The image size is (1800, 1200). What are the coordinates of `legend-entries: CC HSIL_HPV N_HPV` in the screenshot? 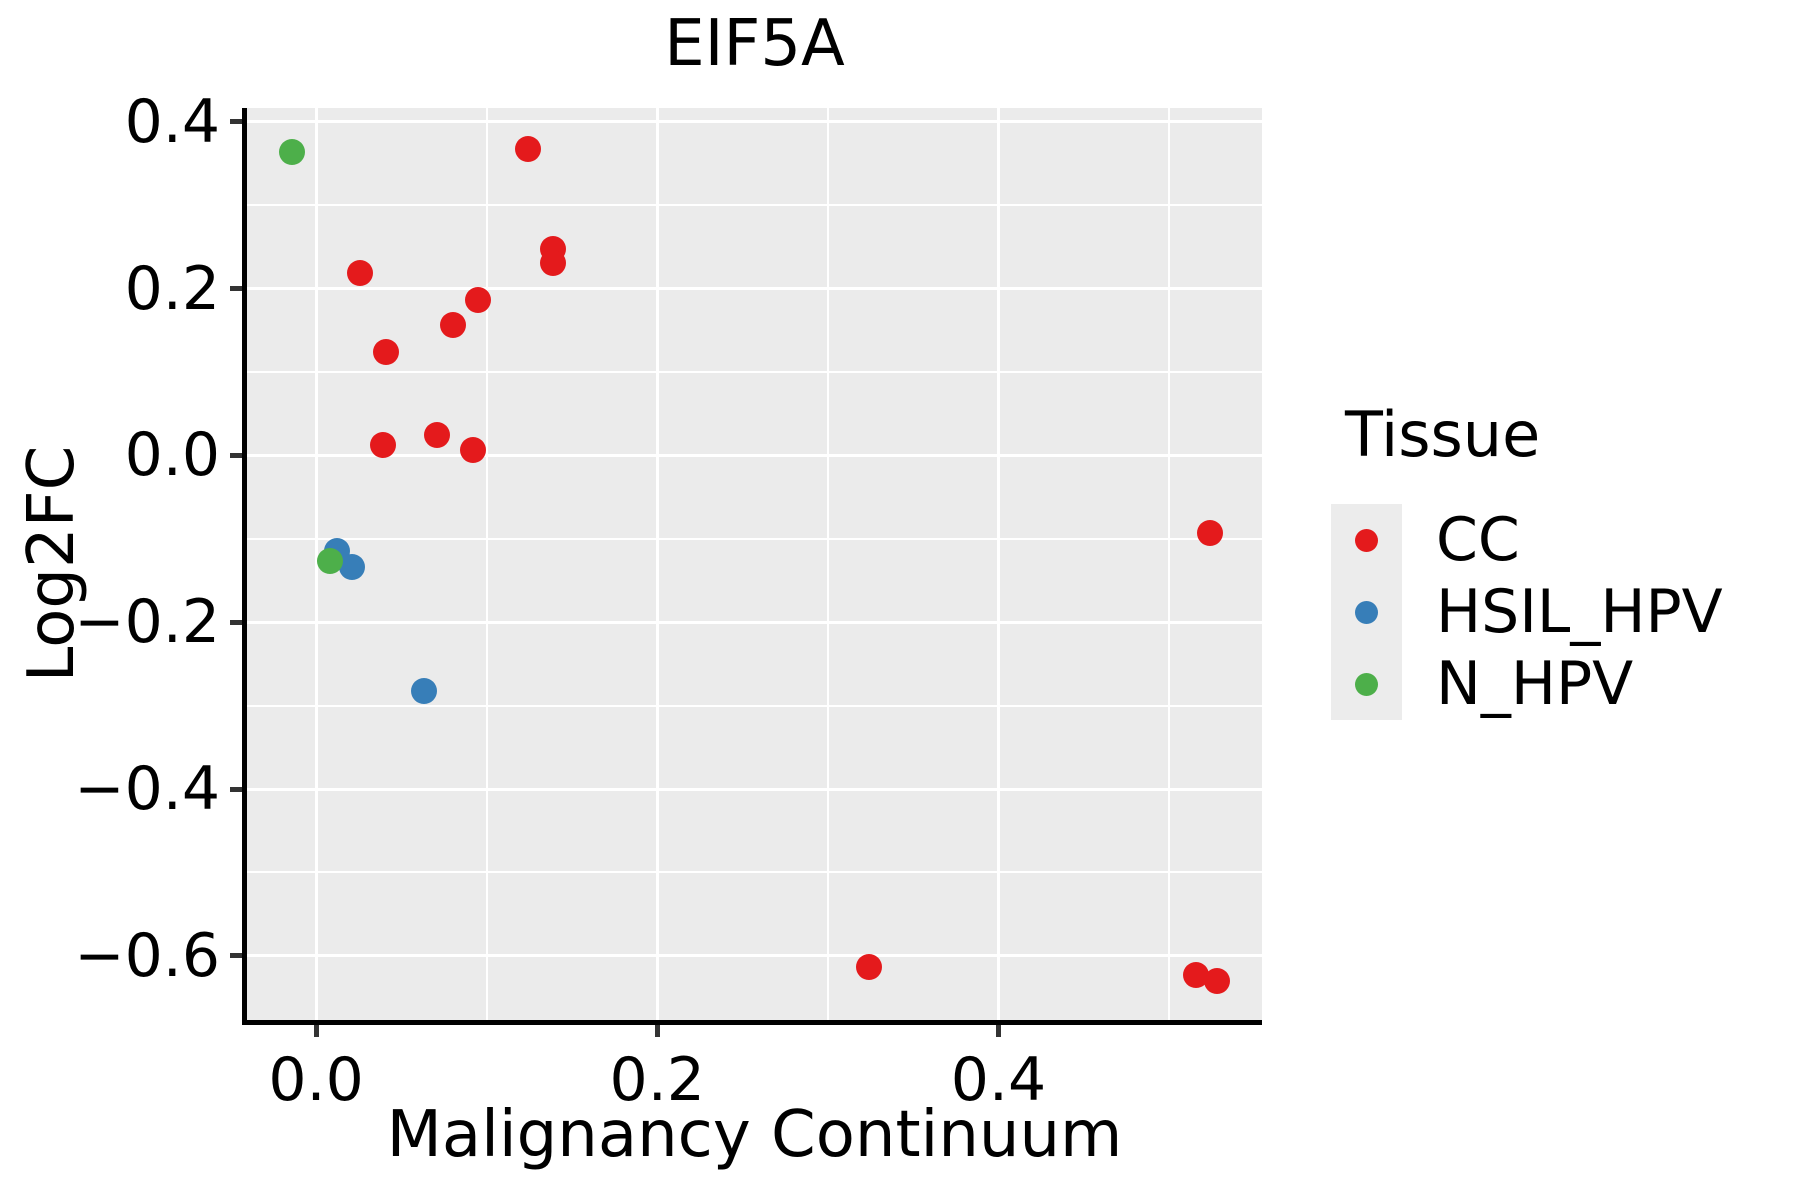 It's located at (1527, 612).